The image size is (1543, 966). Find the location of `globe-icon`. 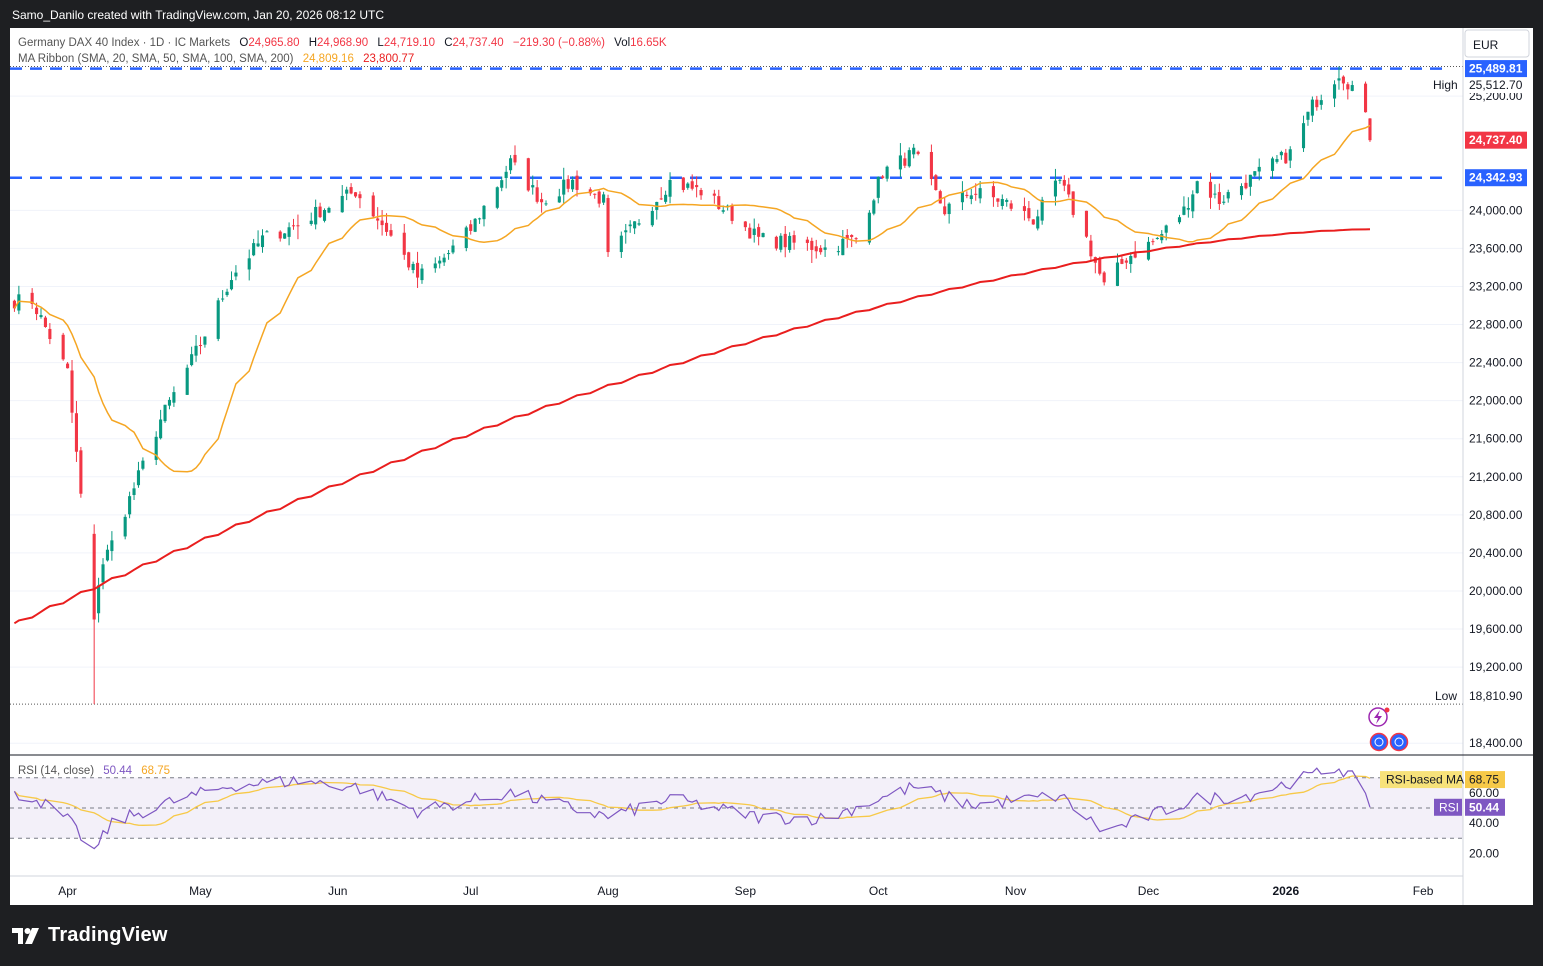

globe-icon is located at coordinates (1379, 742).